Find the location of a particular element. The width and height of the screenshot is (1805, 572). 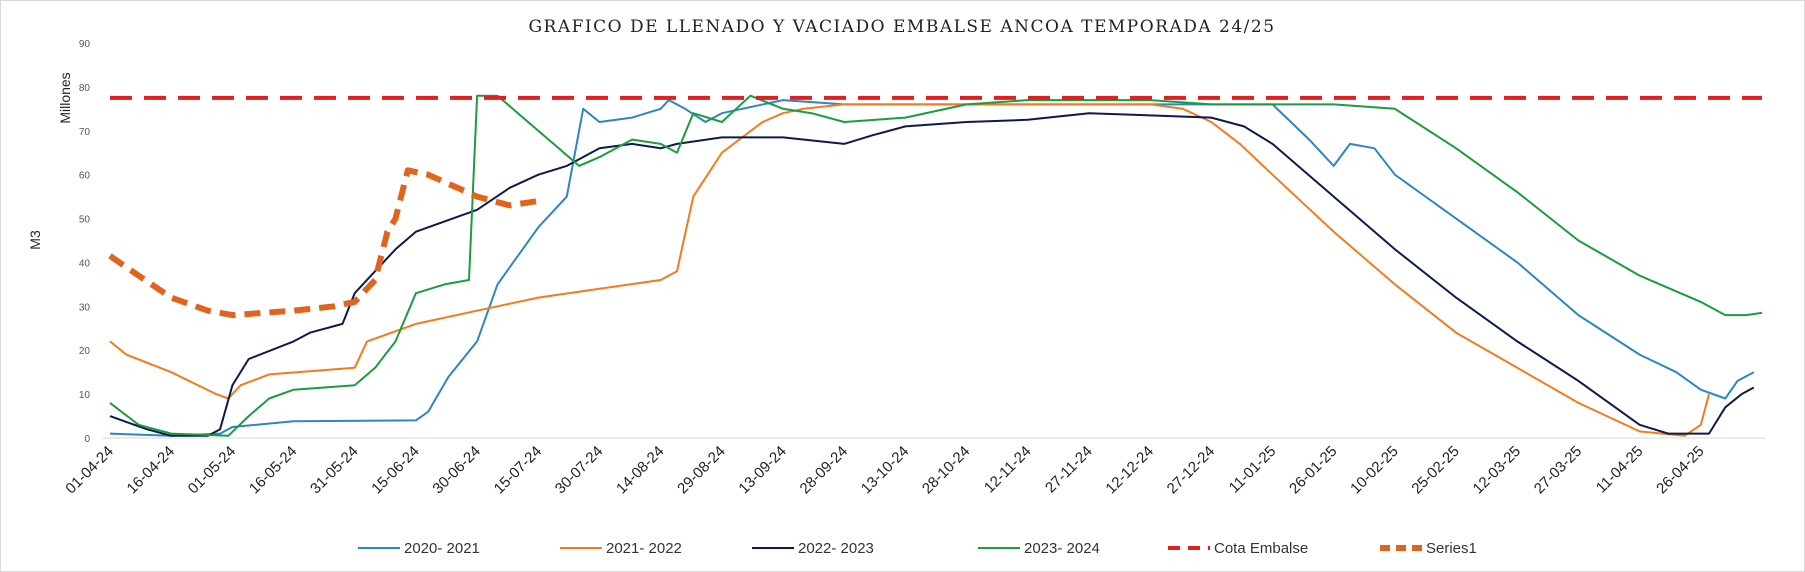

x-tick-label: 14-08-24 is located at coordinates (640, 470).